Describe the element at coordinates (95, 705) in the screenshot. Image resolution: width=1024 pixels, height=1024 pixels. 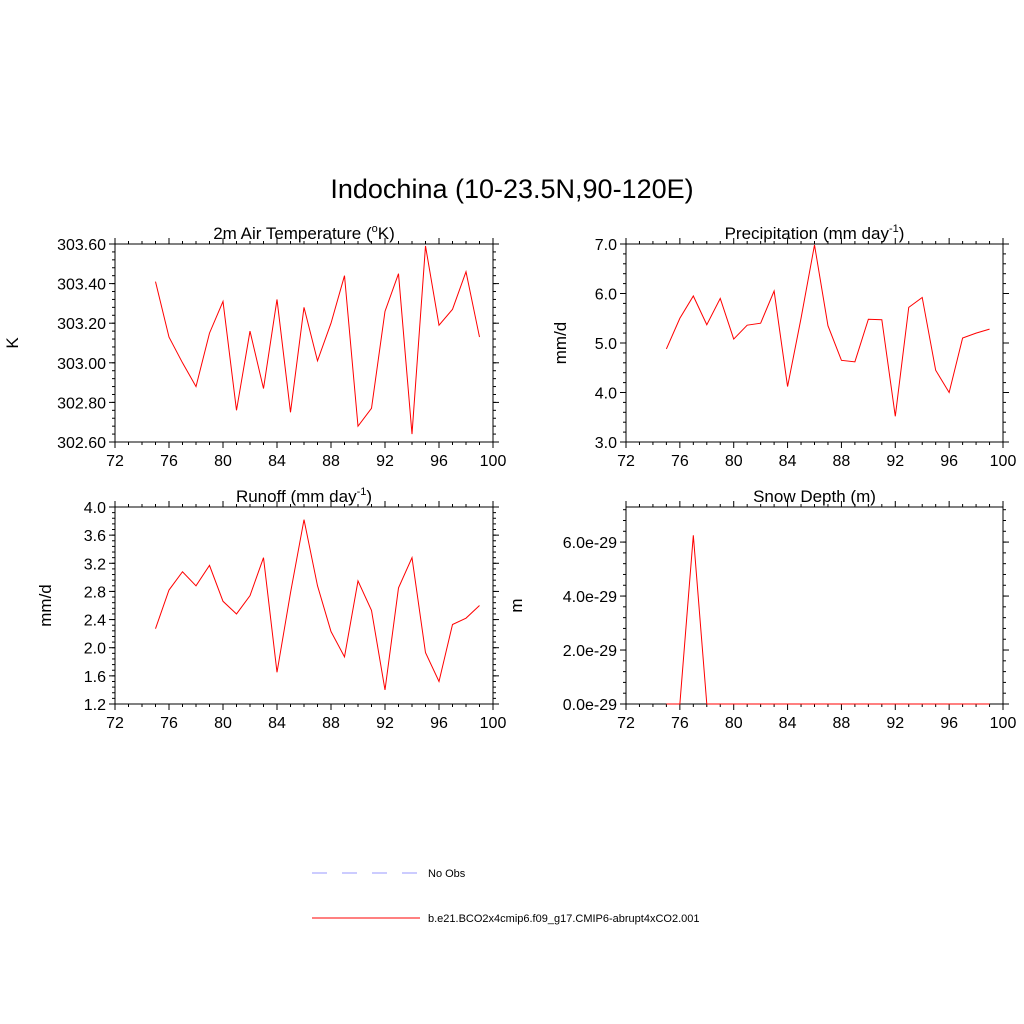
I see `y-tick-label: 1.2` at that location.